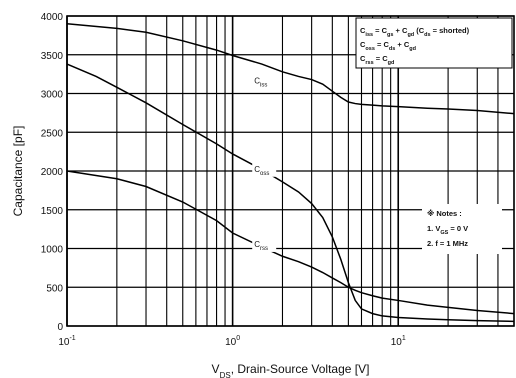  I want to click on y-tick-label: 1000, so click(52, 250).